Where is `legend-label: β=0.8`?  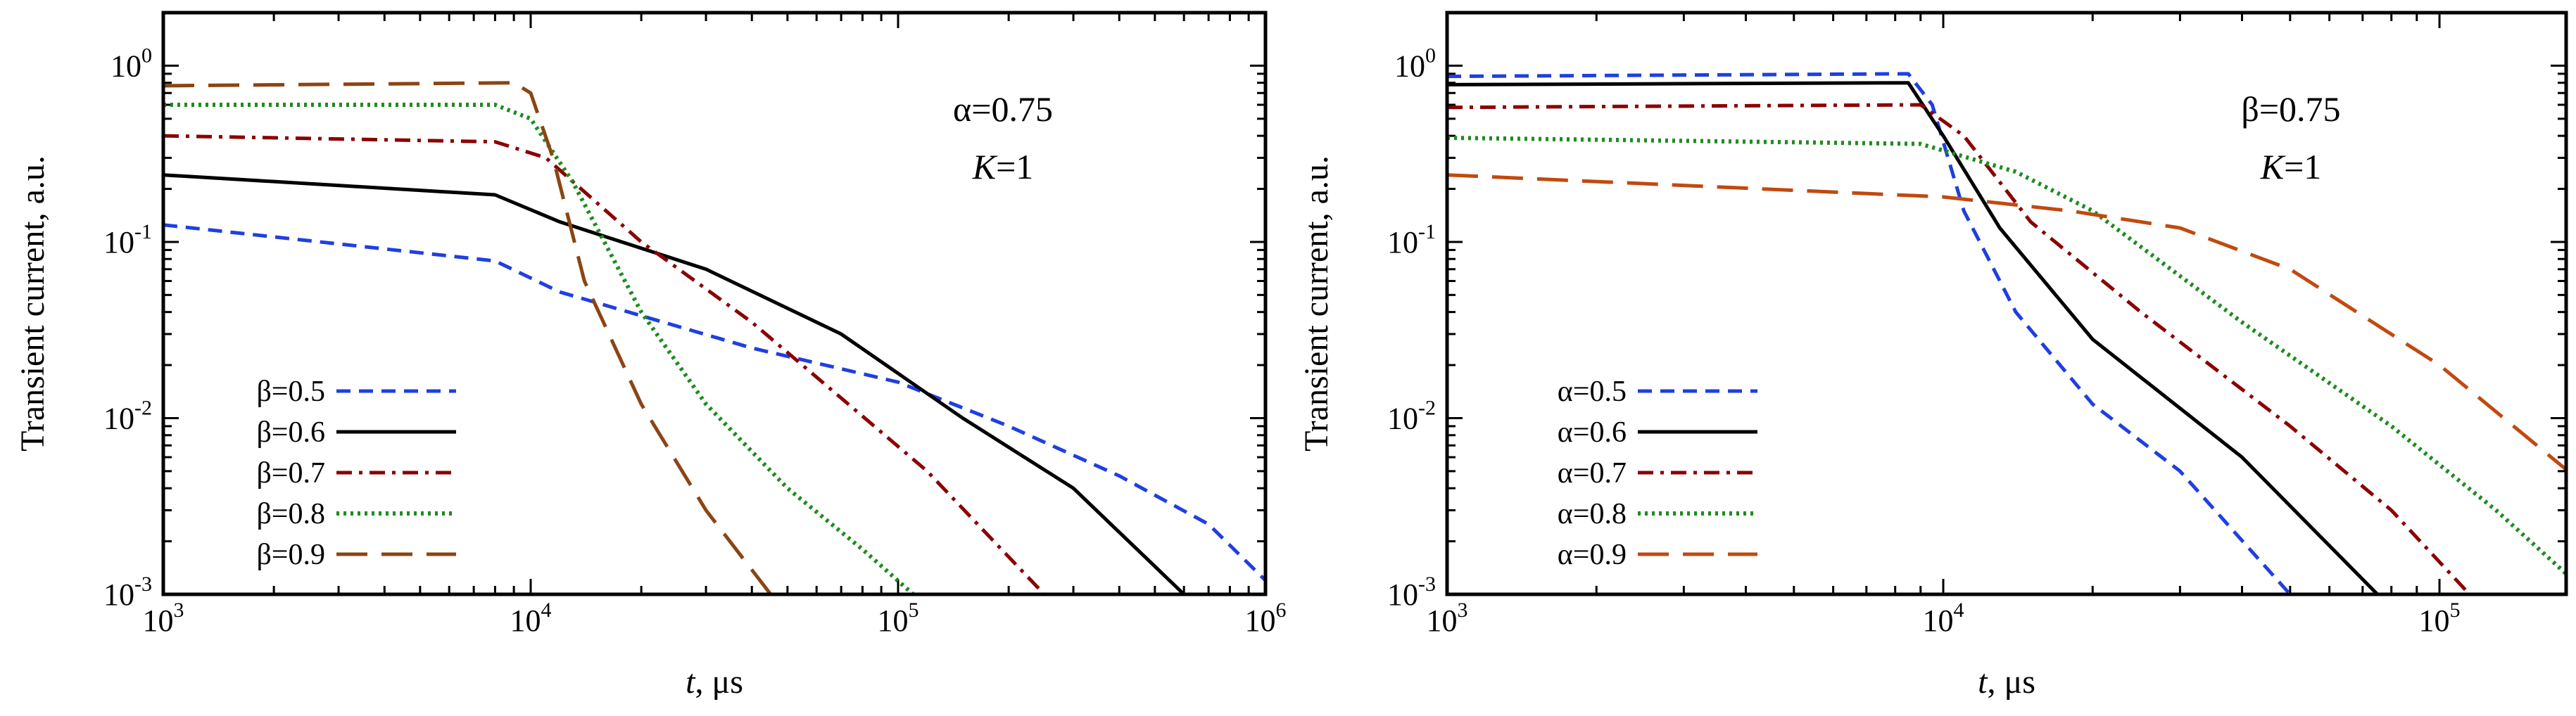 legend-label: β=0.8 is located at coordinates (290, 514).